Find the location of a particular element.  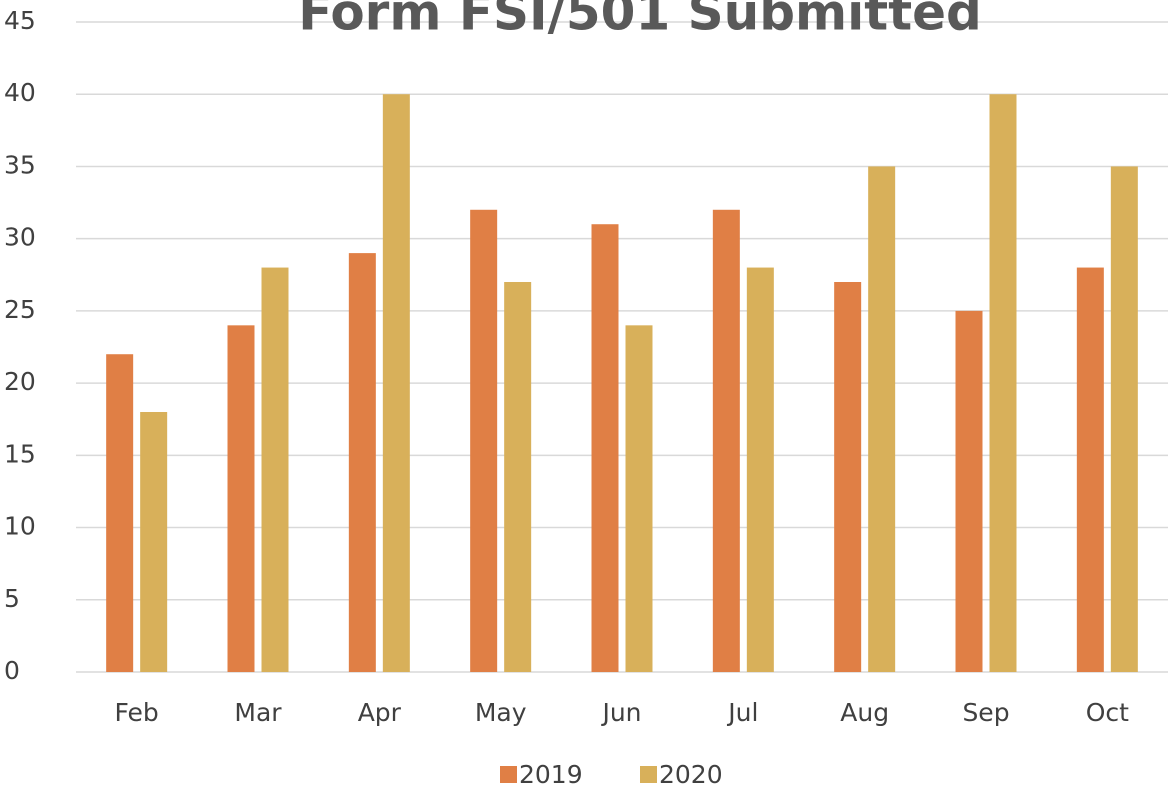

x-tick-label: Mar is located at coordinates (258, 712).